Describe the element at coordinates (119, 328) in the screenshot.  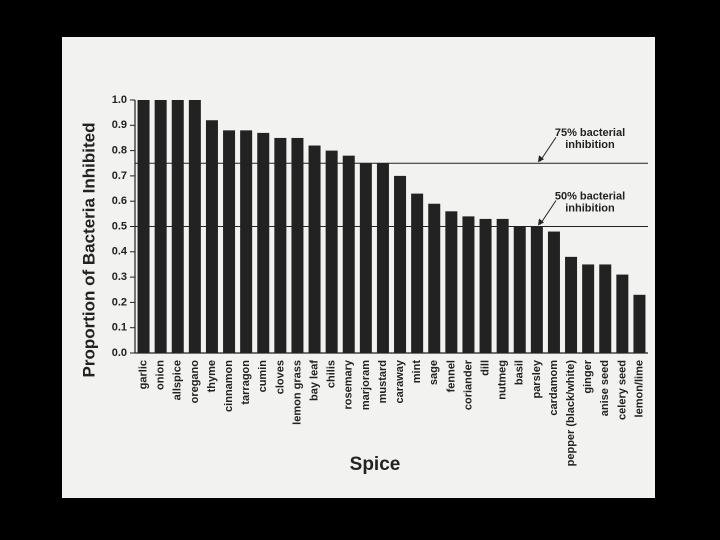
I see `y-tick-label: 0.1` at that location.